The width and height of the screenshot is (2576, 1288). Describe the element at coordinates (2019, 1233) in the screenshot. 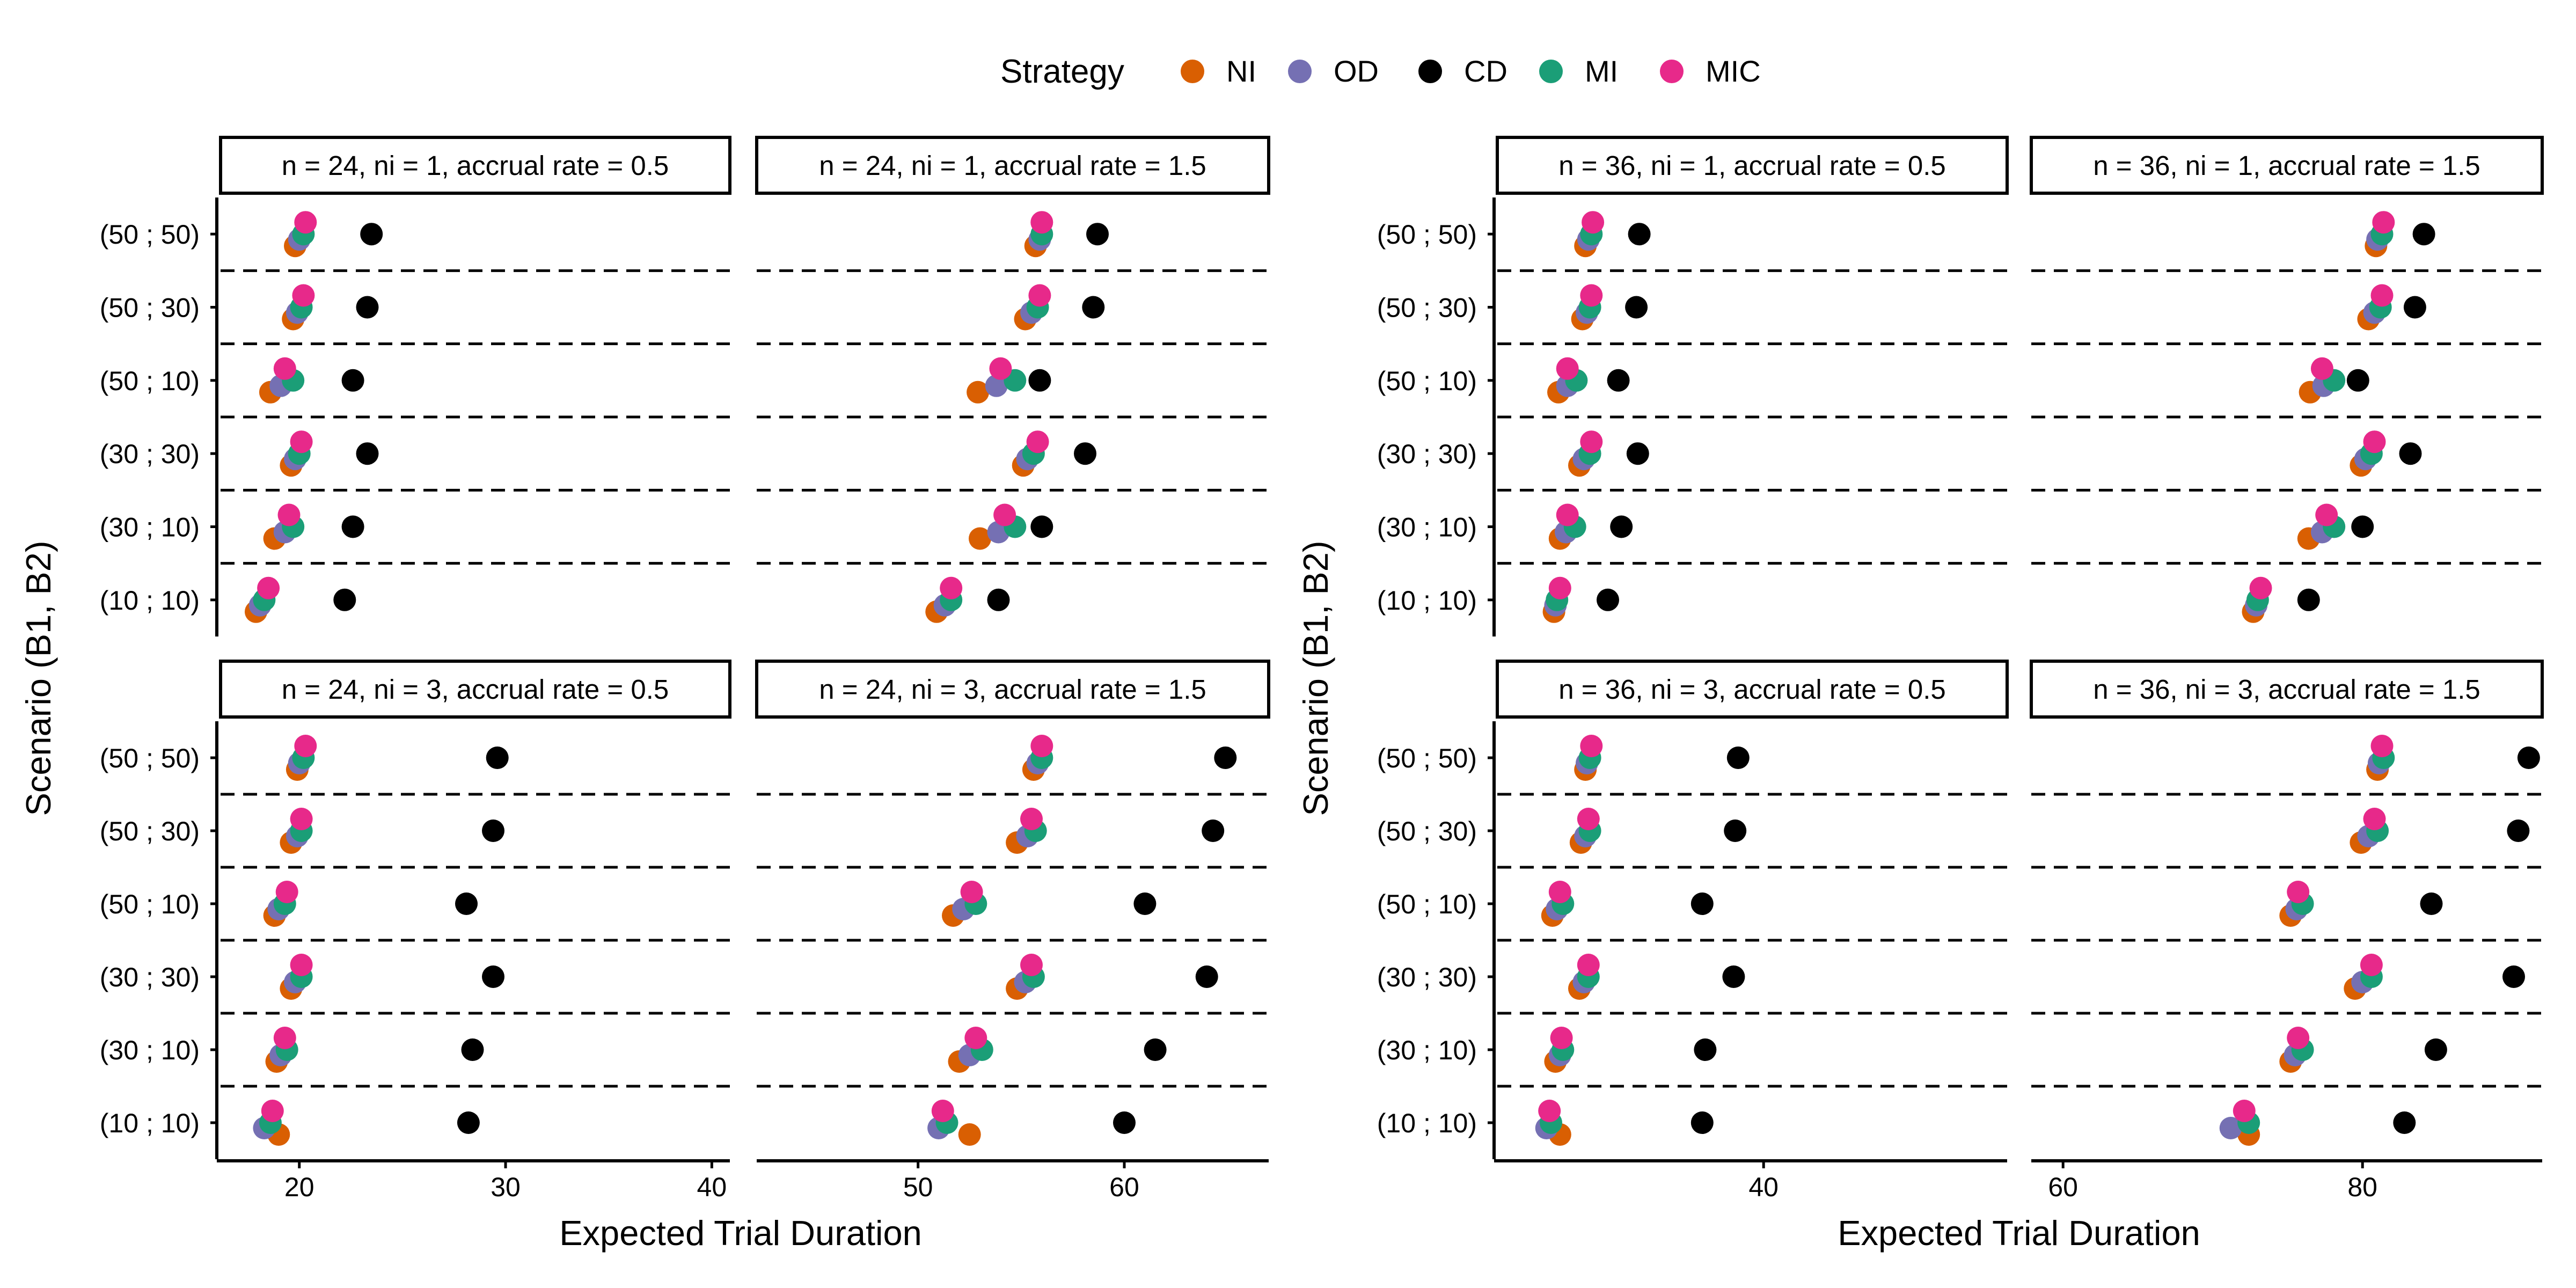

I see `x-axis-title: Expected Trial Duration` at that location.